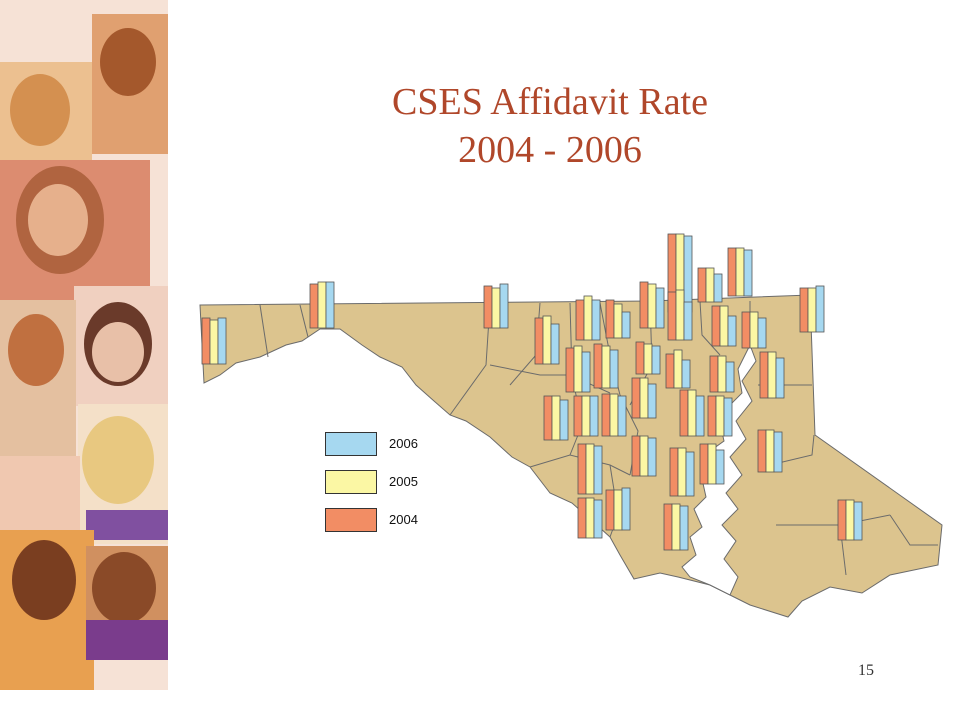 The height and width of the screenshot is (720, 960). Describe the element at coordinates (351, 520) in the screenshot. I see `legend-swatch-2004` at that location.